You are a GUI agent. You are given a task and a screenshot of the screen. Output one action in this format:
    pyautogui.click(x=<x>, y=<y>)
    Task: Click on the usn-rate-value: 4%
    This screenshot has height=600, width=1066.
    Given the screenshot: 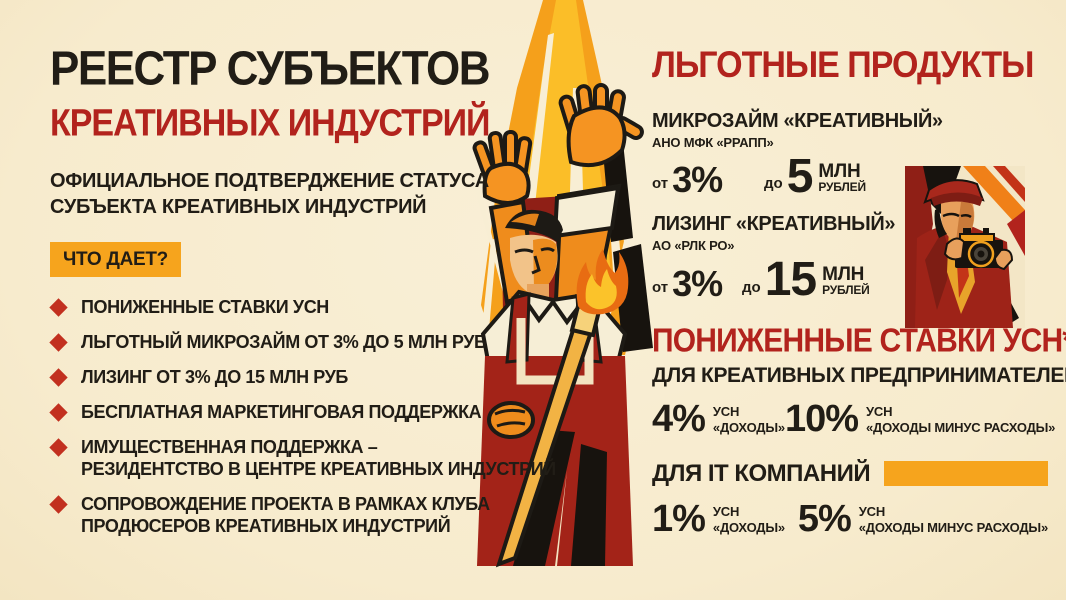 What is the action you would take?
    pyautogui.click(x=679, y=418)
    